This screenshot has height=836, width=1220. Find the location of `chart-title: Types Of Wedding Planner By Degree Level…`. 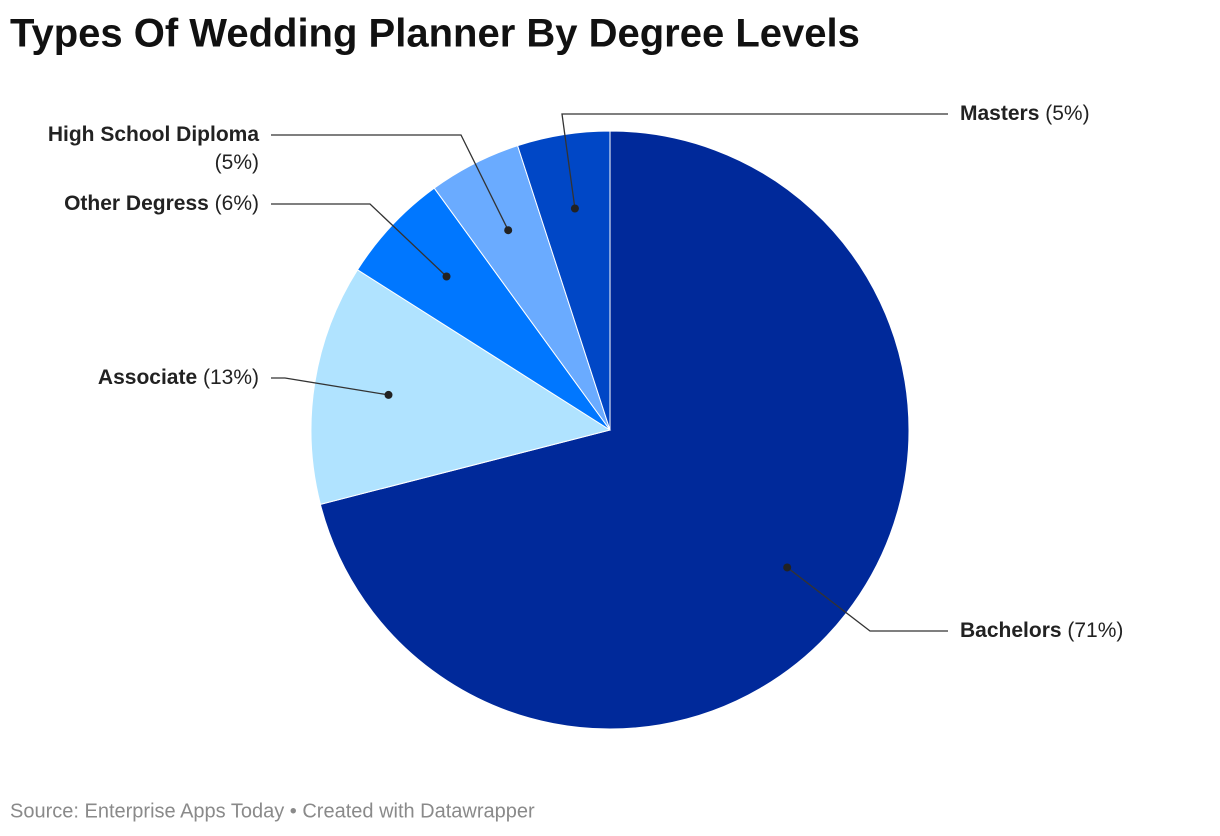

chart-title: Types Of Wedding Planner By Degree Level… is located at coordinates (435, 34).